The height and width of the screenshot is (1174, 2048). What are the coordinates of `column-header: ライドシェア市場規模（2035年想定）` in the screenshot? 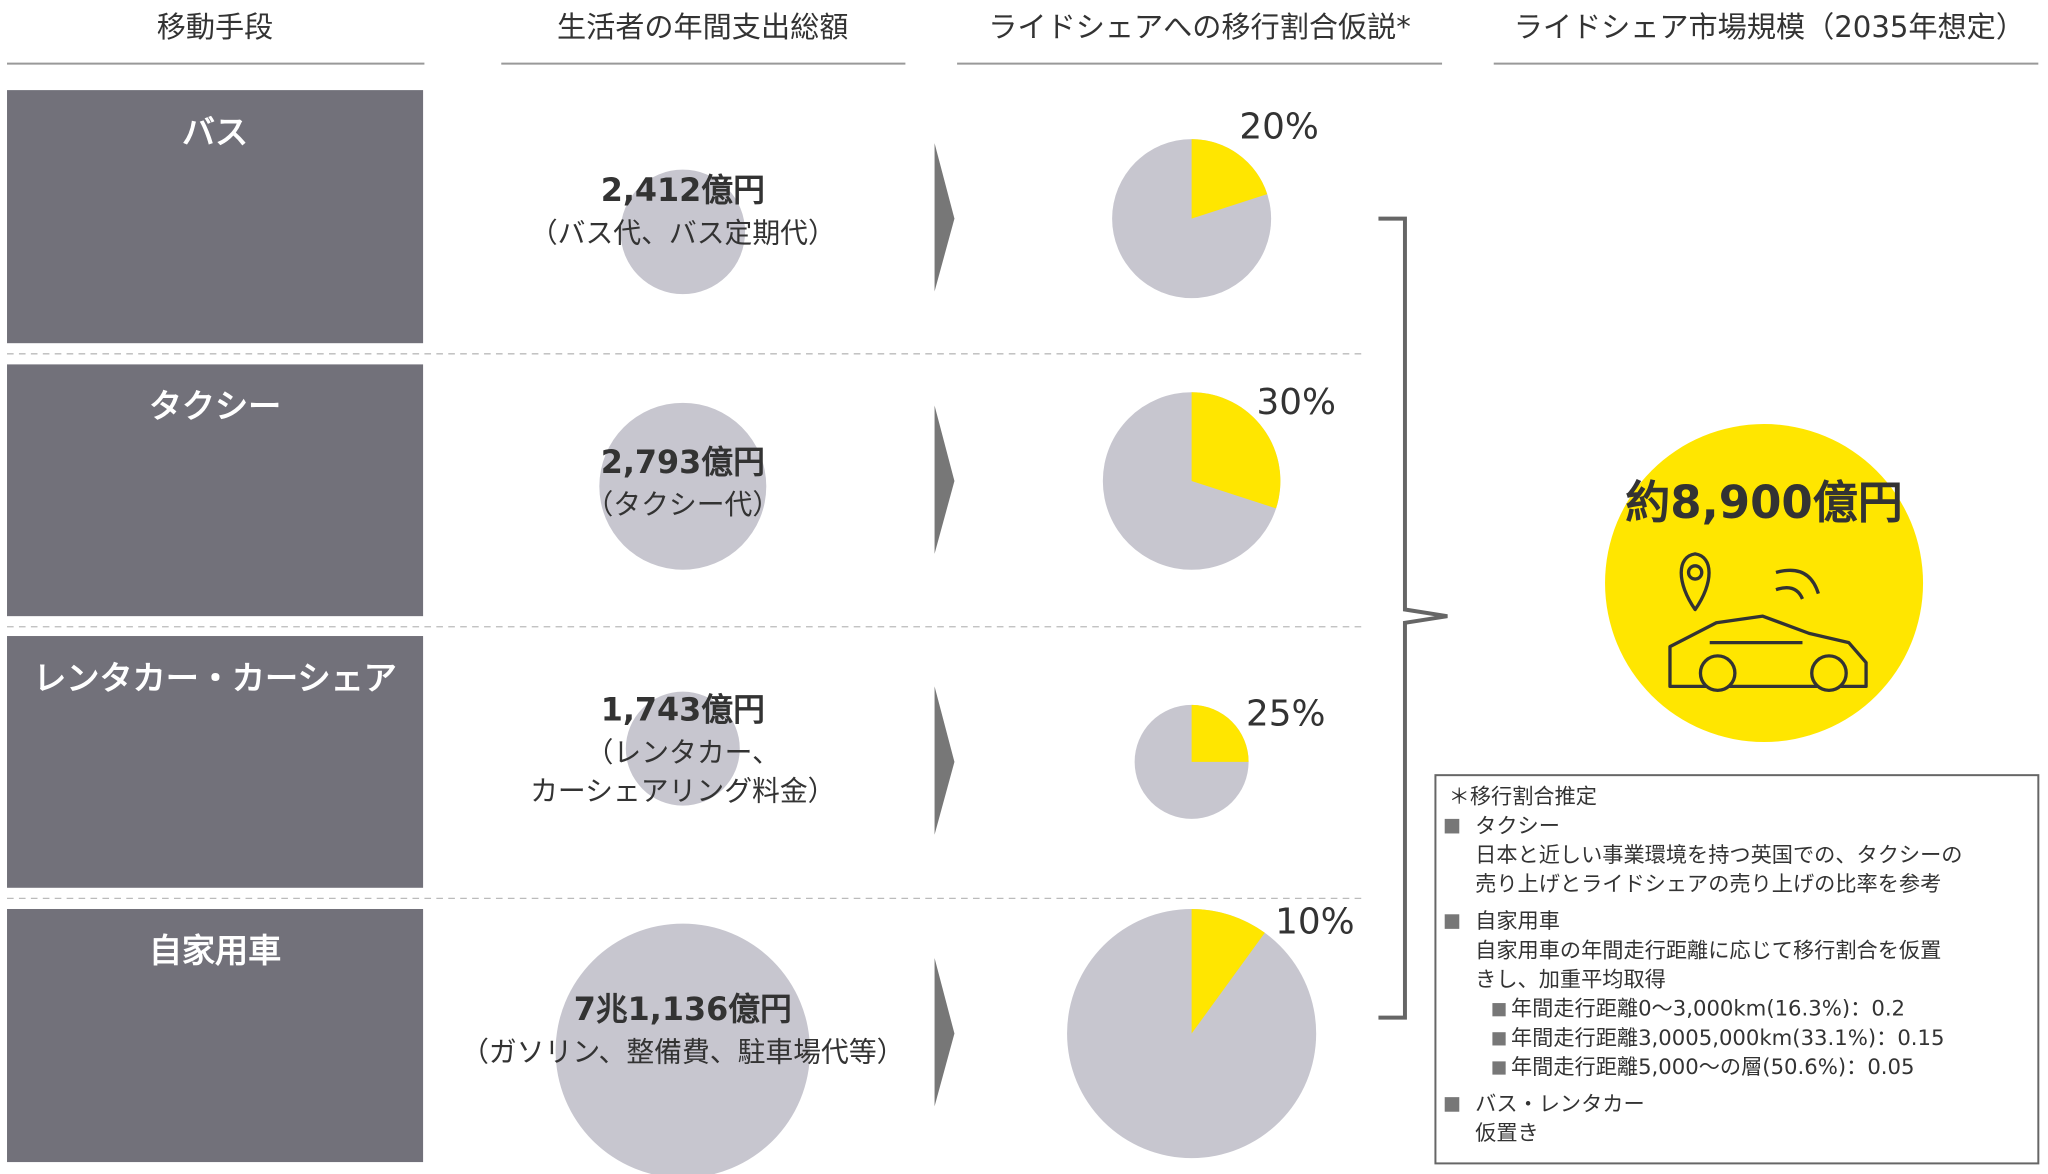 It's located at (1769, 27).